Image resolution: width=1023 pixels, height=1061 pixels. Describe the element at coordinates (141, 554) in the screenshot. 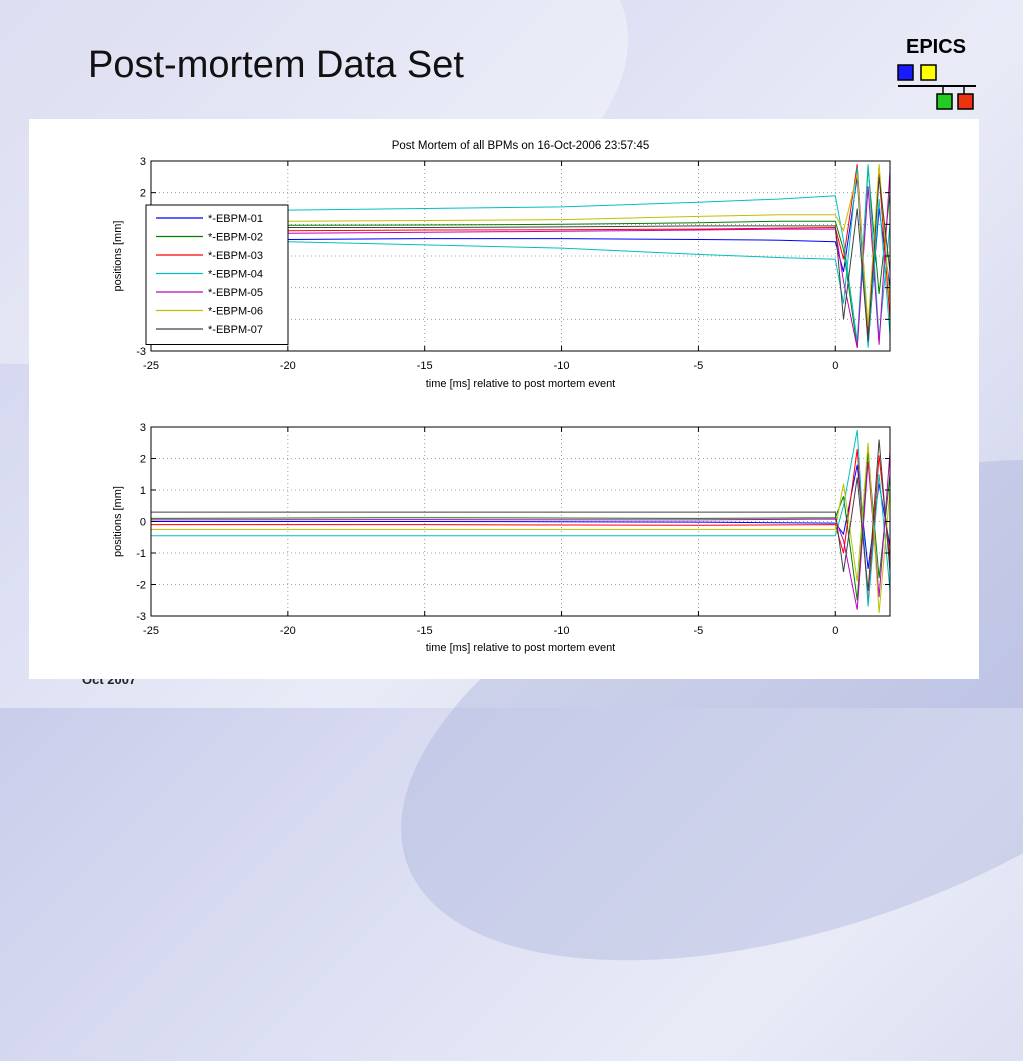

I see `y-tick-label: -1` at that location.